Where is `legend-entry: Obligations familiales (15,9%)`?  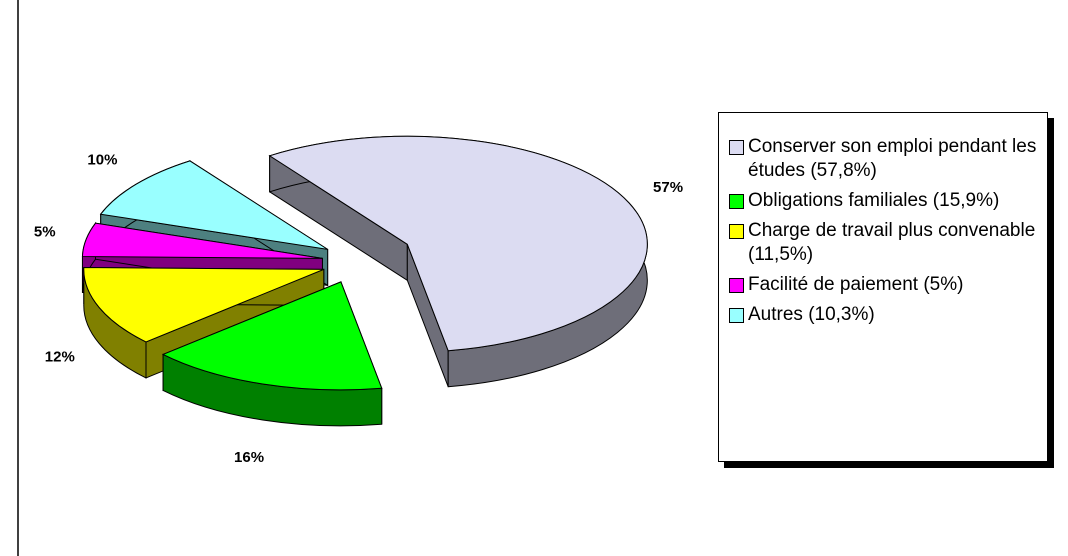 legend-entry: Obligations familiales (15,9%) is located at coordinates (888, 201).